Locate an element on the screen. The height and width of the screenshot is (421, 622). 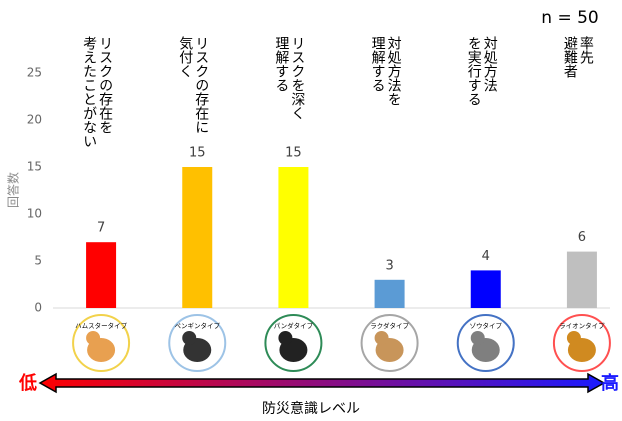
category-label: リスクの存在に 気付く is located at coordinates (193, 85).